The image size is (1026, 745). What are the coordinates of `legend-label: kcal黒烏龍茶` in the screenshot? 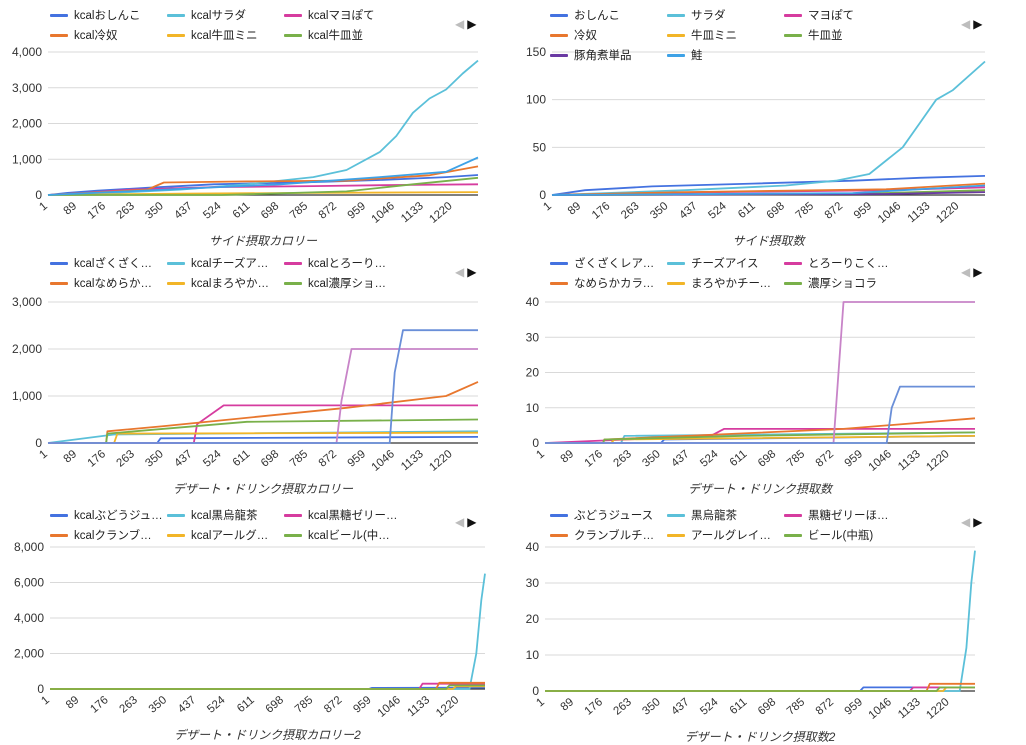 It's located at (224, 516).